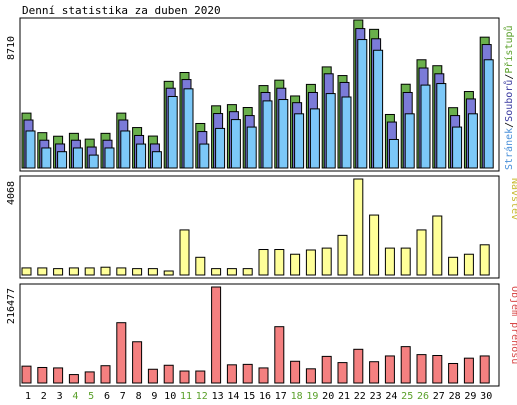  What do you see at coordinates (513, 325) in the screenshot?
I see `bottom-legend-kbytes: Objem přenosu` at bounding box center [513, 325].